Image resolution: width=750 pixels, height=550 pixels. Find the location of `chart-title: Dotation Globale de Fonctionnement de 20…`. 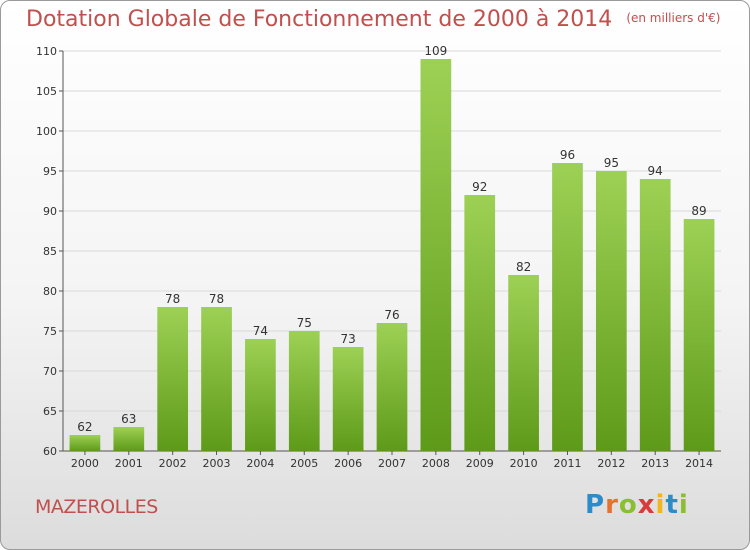

chart-title: Dotation Globale de Fonctionnement de 20… is located at coordinates (373, 19).